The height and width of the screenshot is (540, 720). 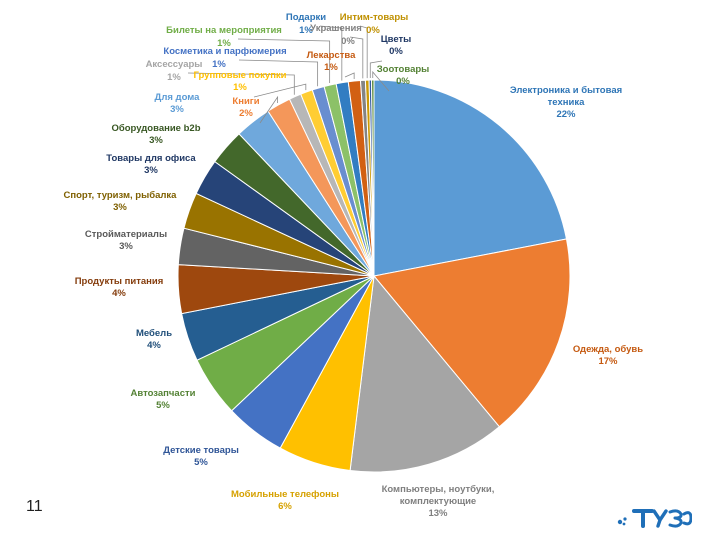 I want to click on slice-label: Автозапчасти, so click(x=163, y=393).